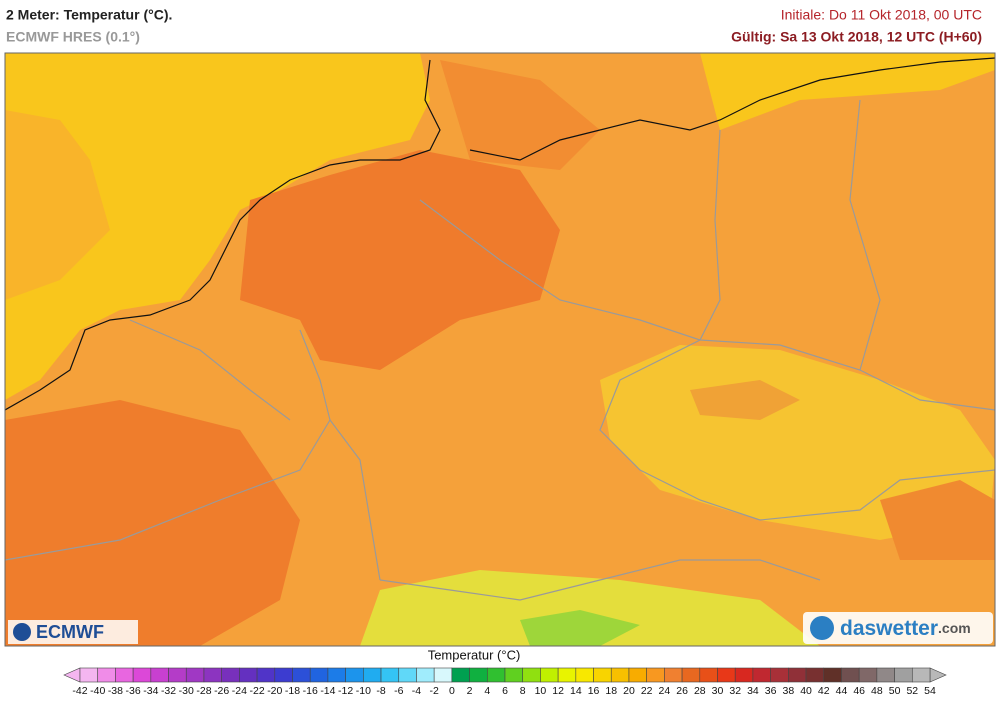 The height and width of the screenshot is (705, 1000). What do you see at coordinates (115, 691) in the screenshot?
I see `colorbar-label: -38` at bounding box center [115, 691].